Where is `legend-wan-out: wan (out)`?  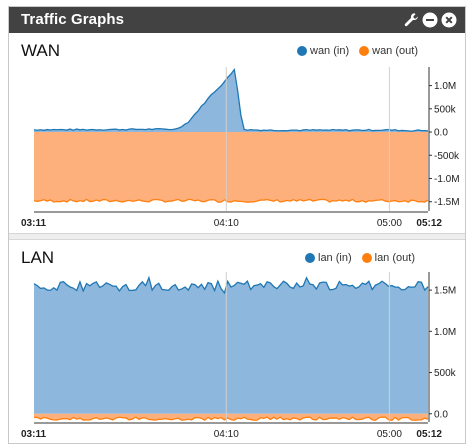
legend-wan-out: wan (out) is located at coordinates (388, 51).